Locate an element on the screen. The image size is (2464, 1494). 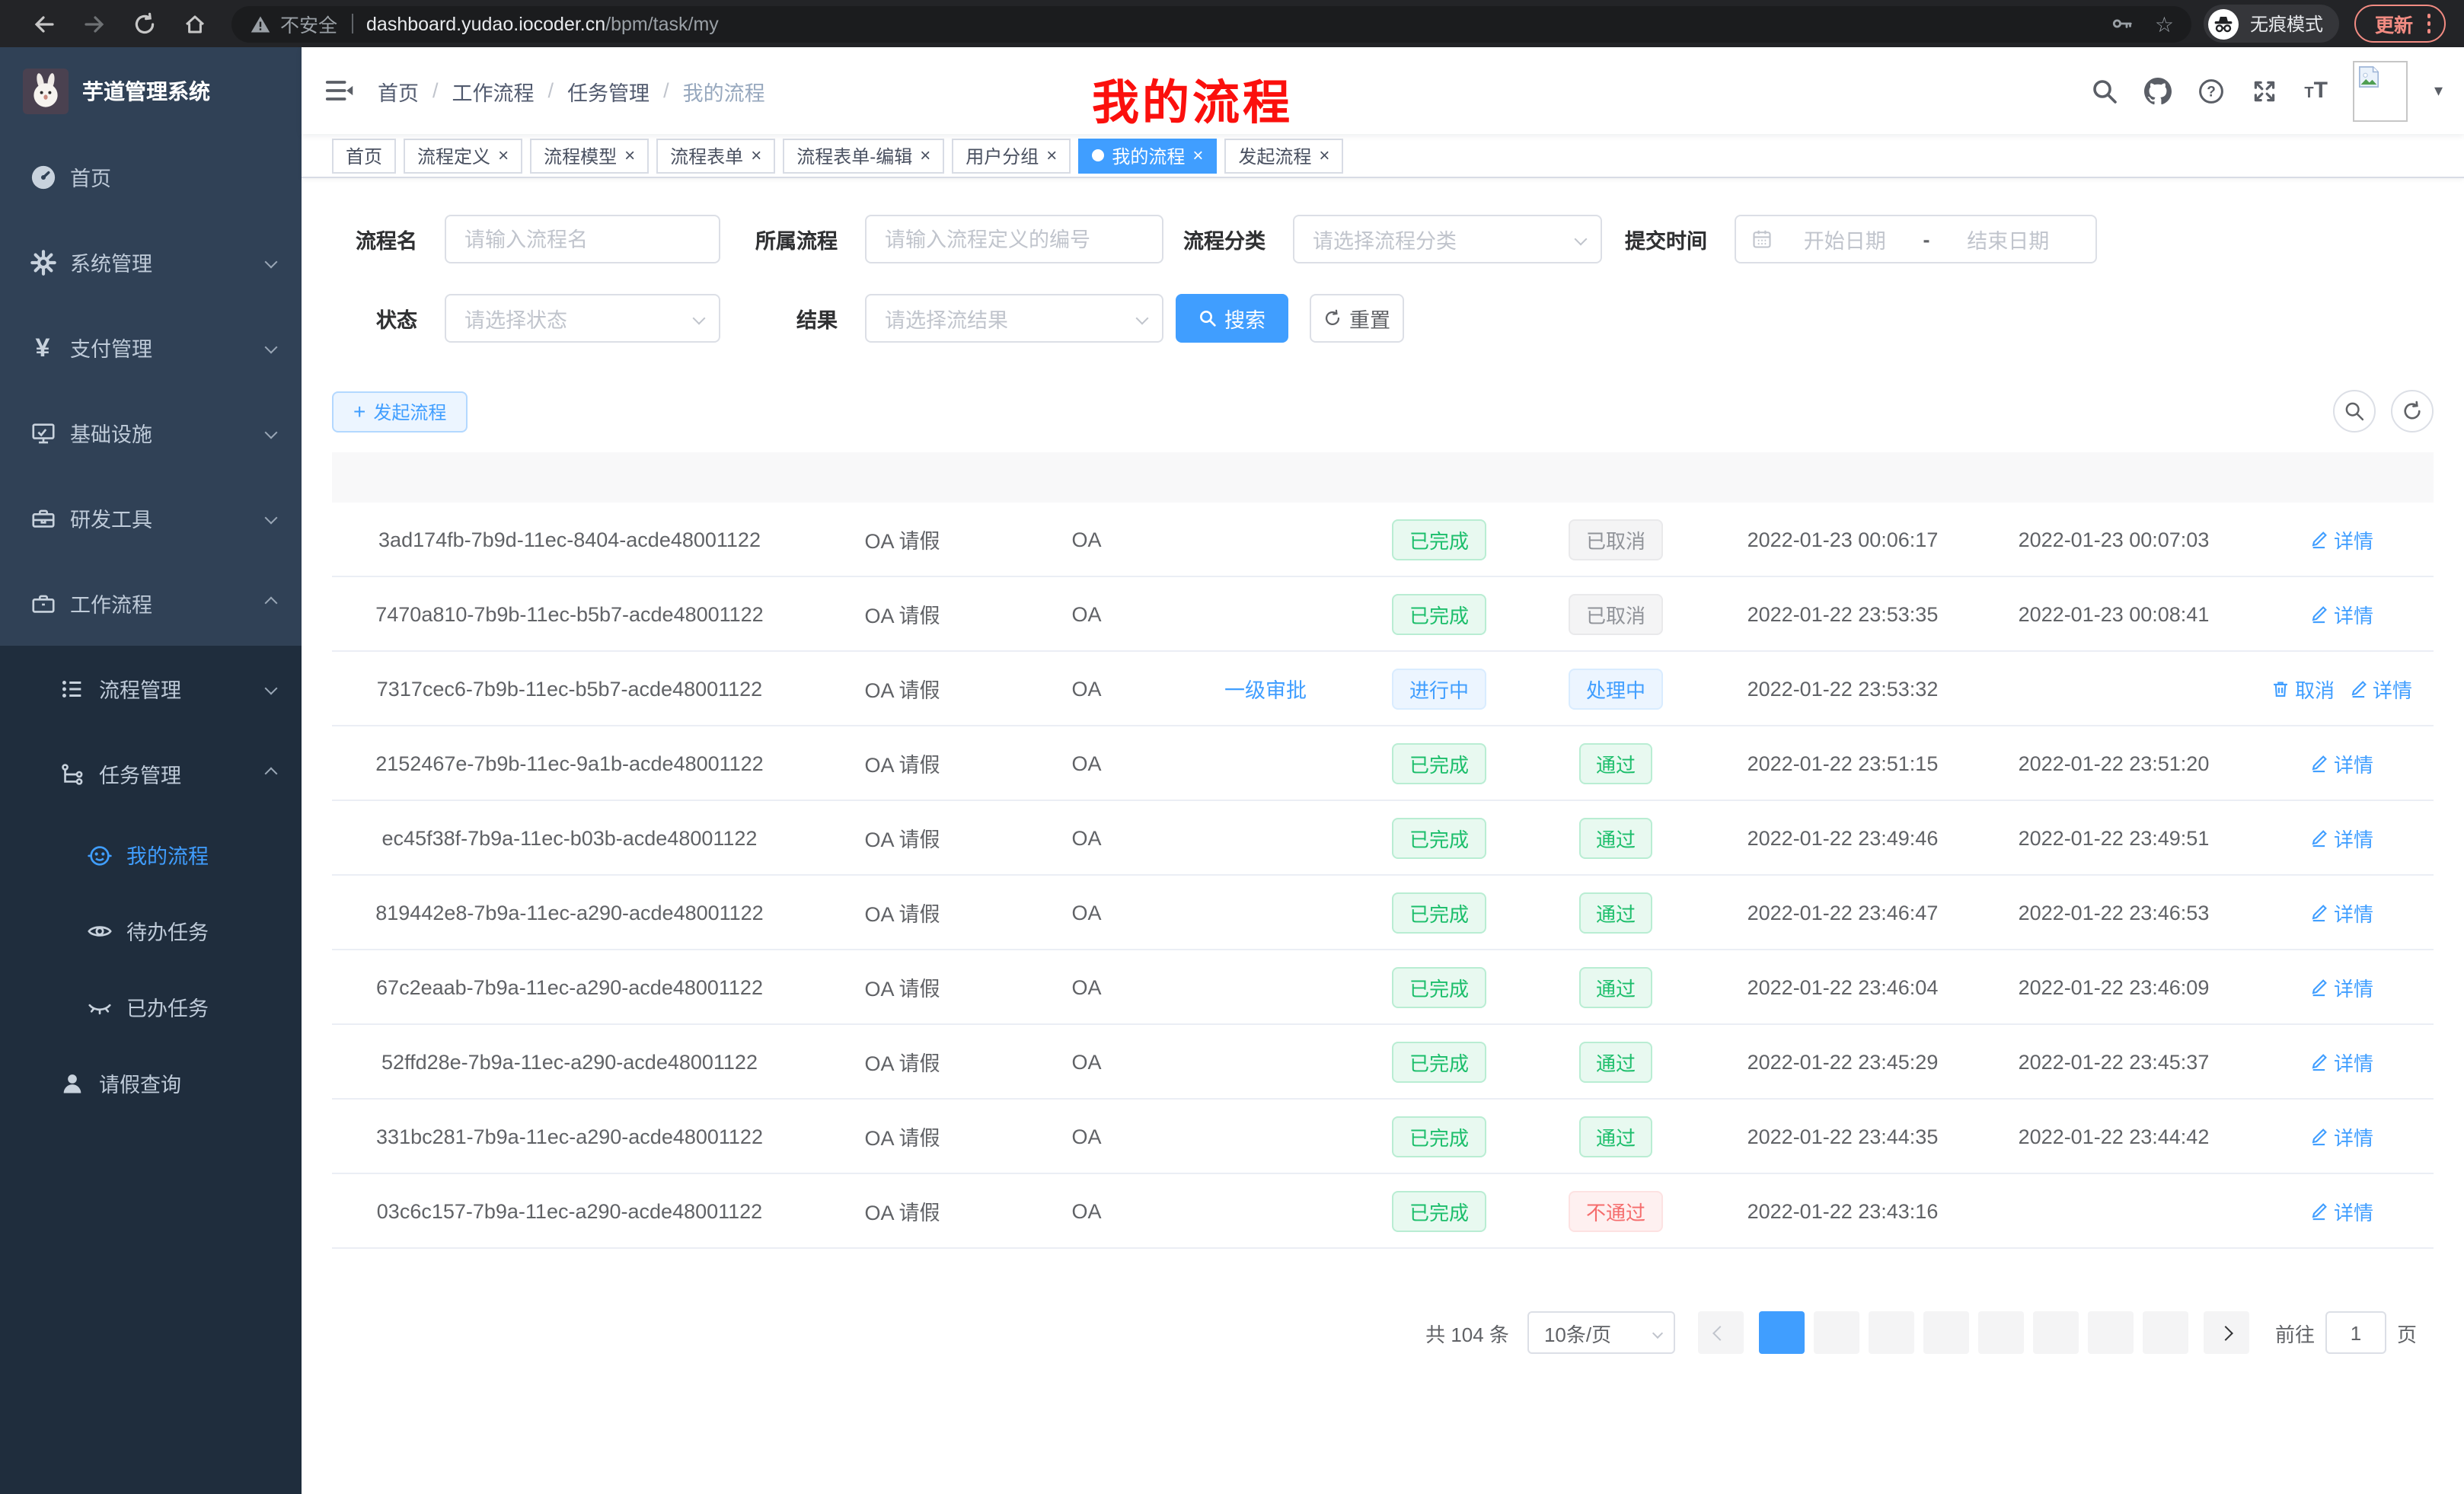
process-name-input is located at coordinates (582, 239).